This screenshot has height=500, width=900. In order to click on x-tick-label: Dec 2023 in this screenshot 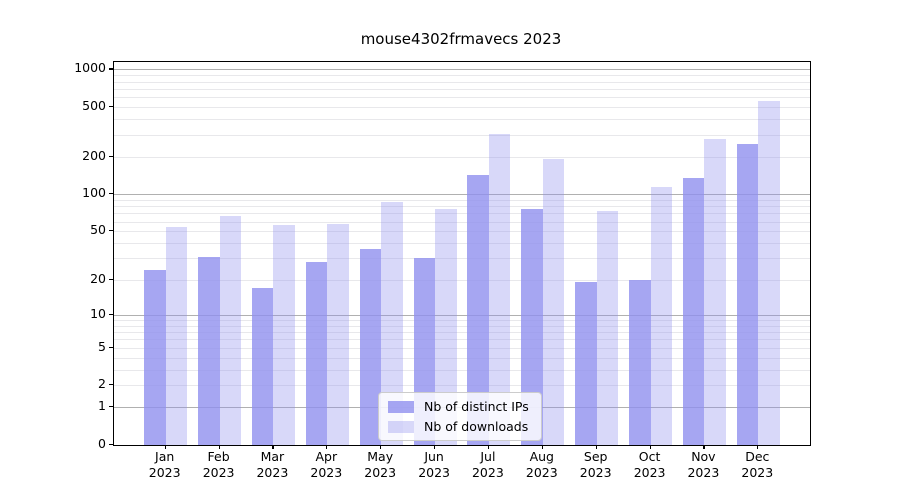, I will do `click(757, 464)`.